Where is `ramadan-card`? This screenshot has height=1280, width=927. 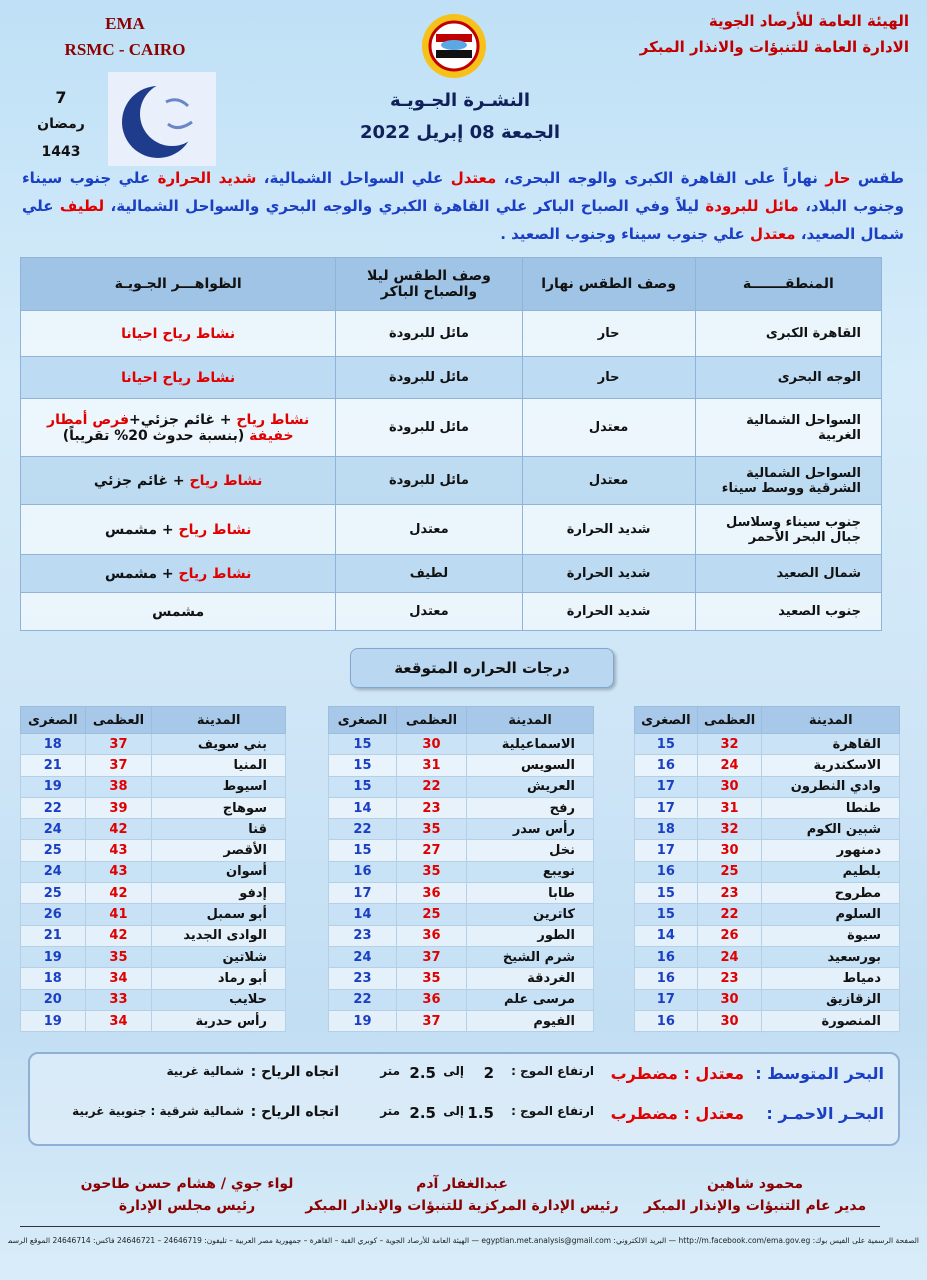
ramadan-card is located at coordinates (162, 119).